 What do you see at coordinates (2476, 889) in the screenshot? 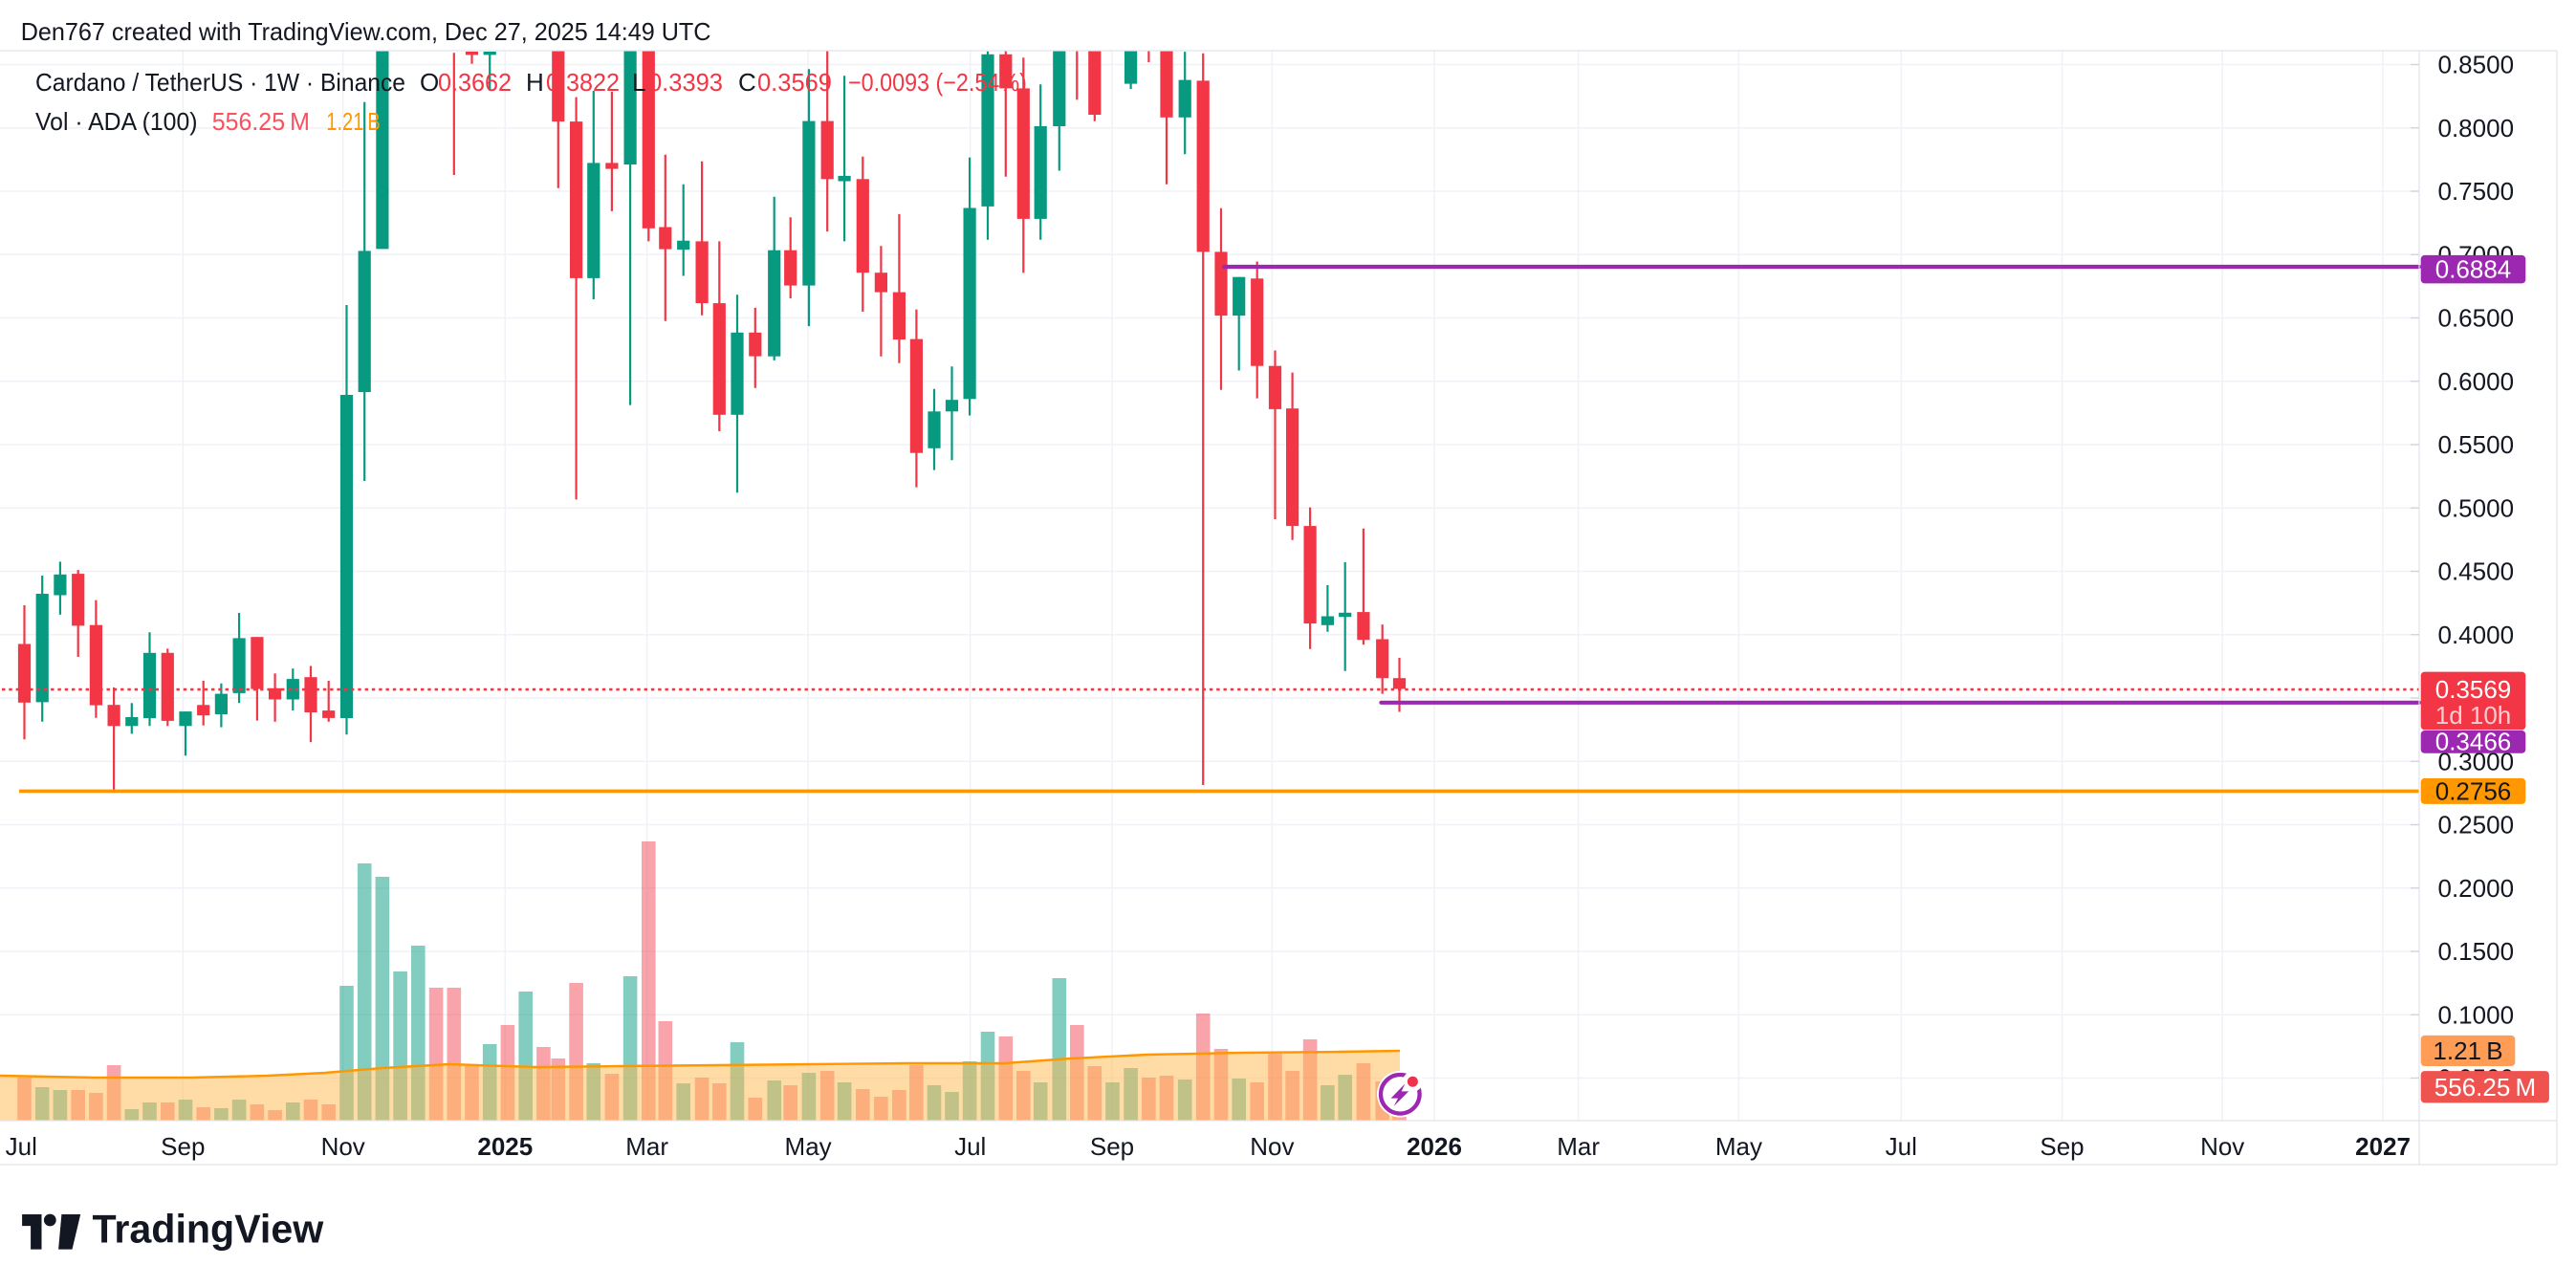
I see `svg-text: 0.2000` at bounding box center [2476, 889].